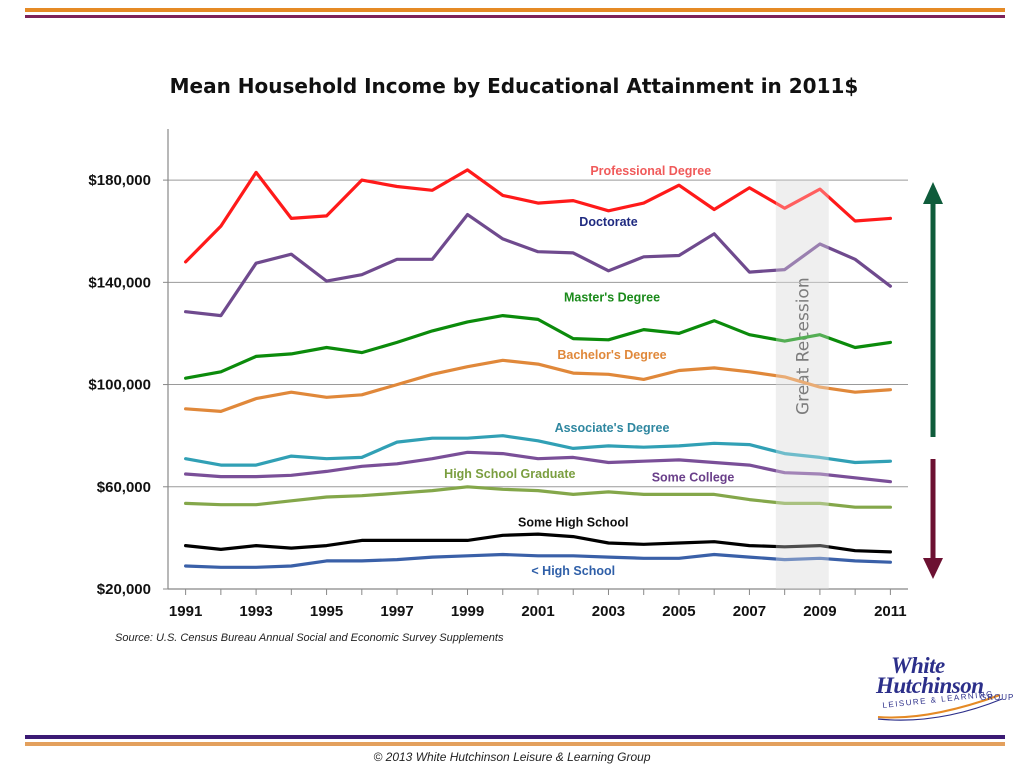  Describe the element at coordinates (678, 611) in the screenshot. I see `x-tick-label: 2005` at that location.